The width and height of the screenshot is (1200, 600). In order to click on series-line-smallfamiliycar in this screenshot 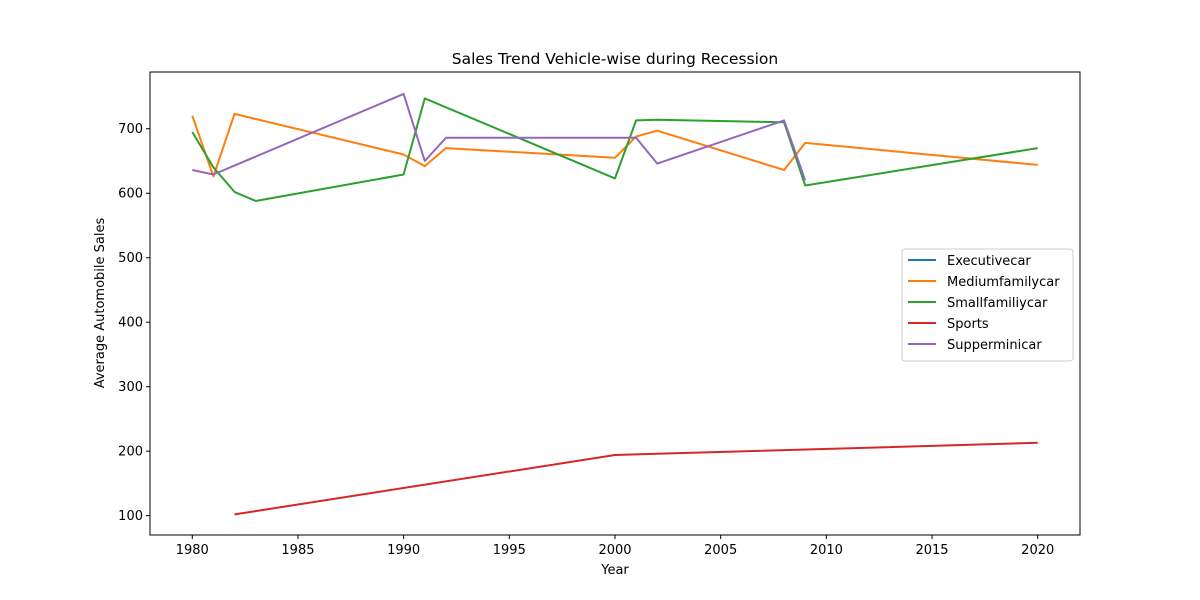, I will do `click(614, 149)`.